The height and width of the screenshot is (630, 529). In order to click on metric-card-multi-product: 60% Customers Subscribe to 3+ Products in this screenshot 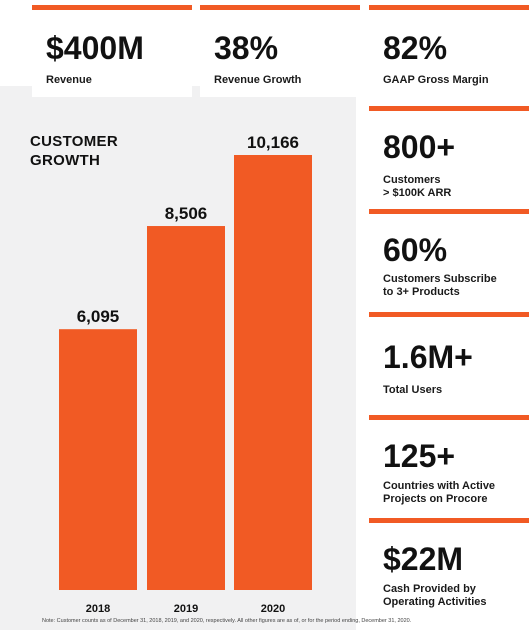, I will do `click(449, 257)`.